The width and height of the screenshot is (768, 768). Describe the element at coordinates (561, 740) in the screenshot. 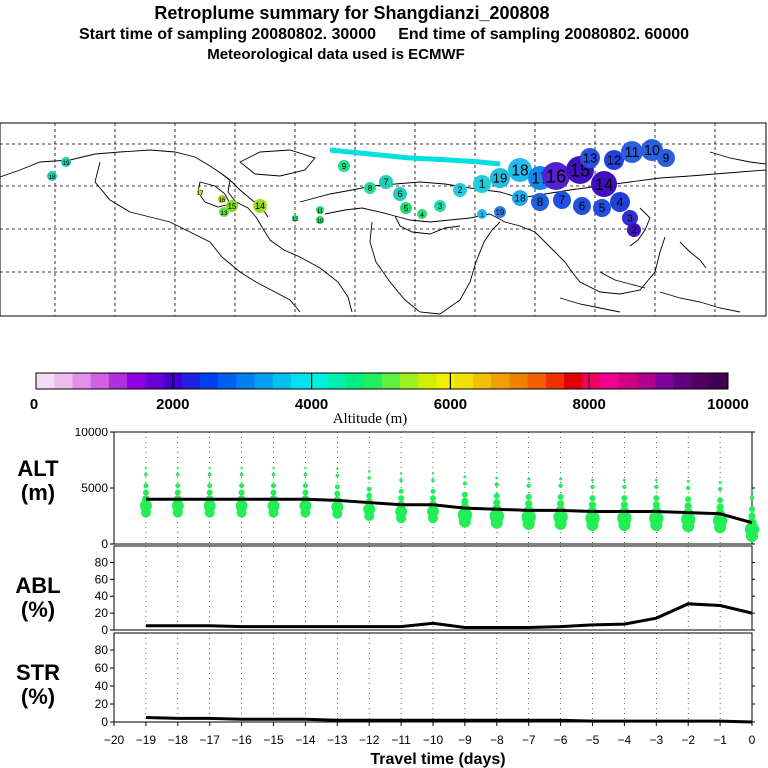

I see `x-tick-label: −6` at that location.